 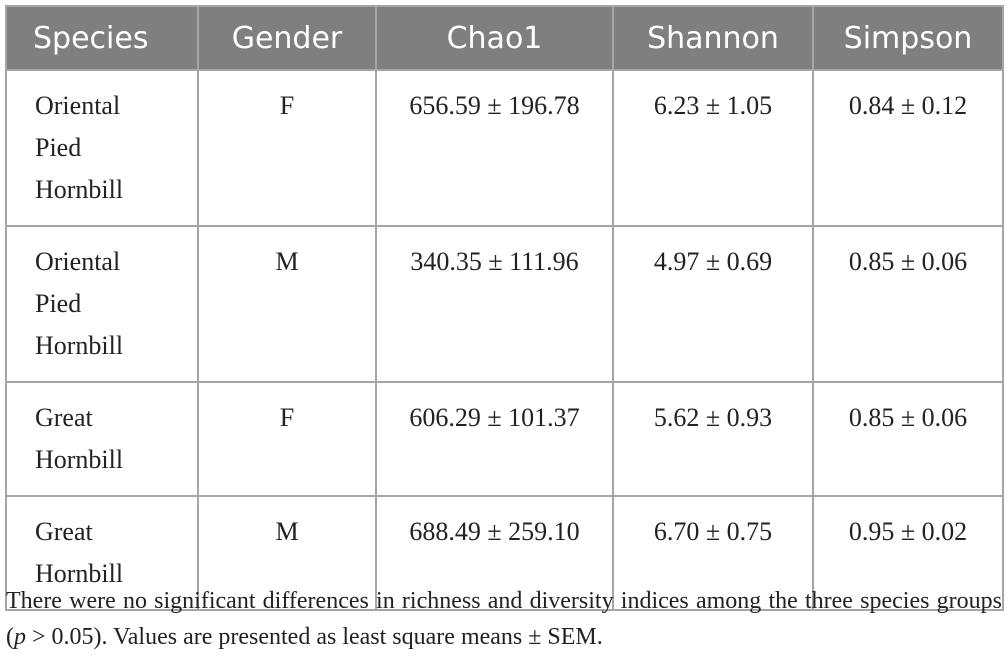 I want to click on value-cell: 4.97 ± 0.69, so click(x=713, y=304).